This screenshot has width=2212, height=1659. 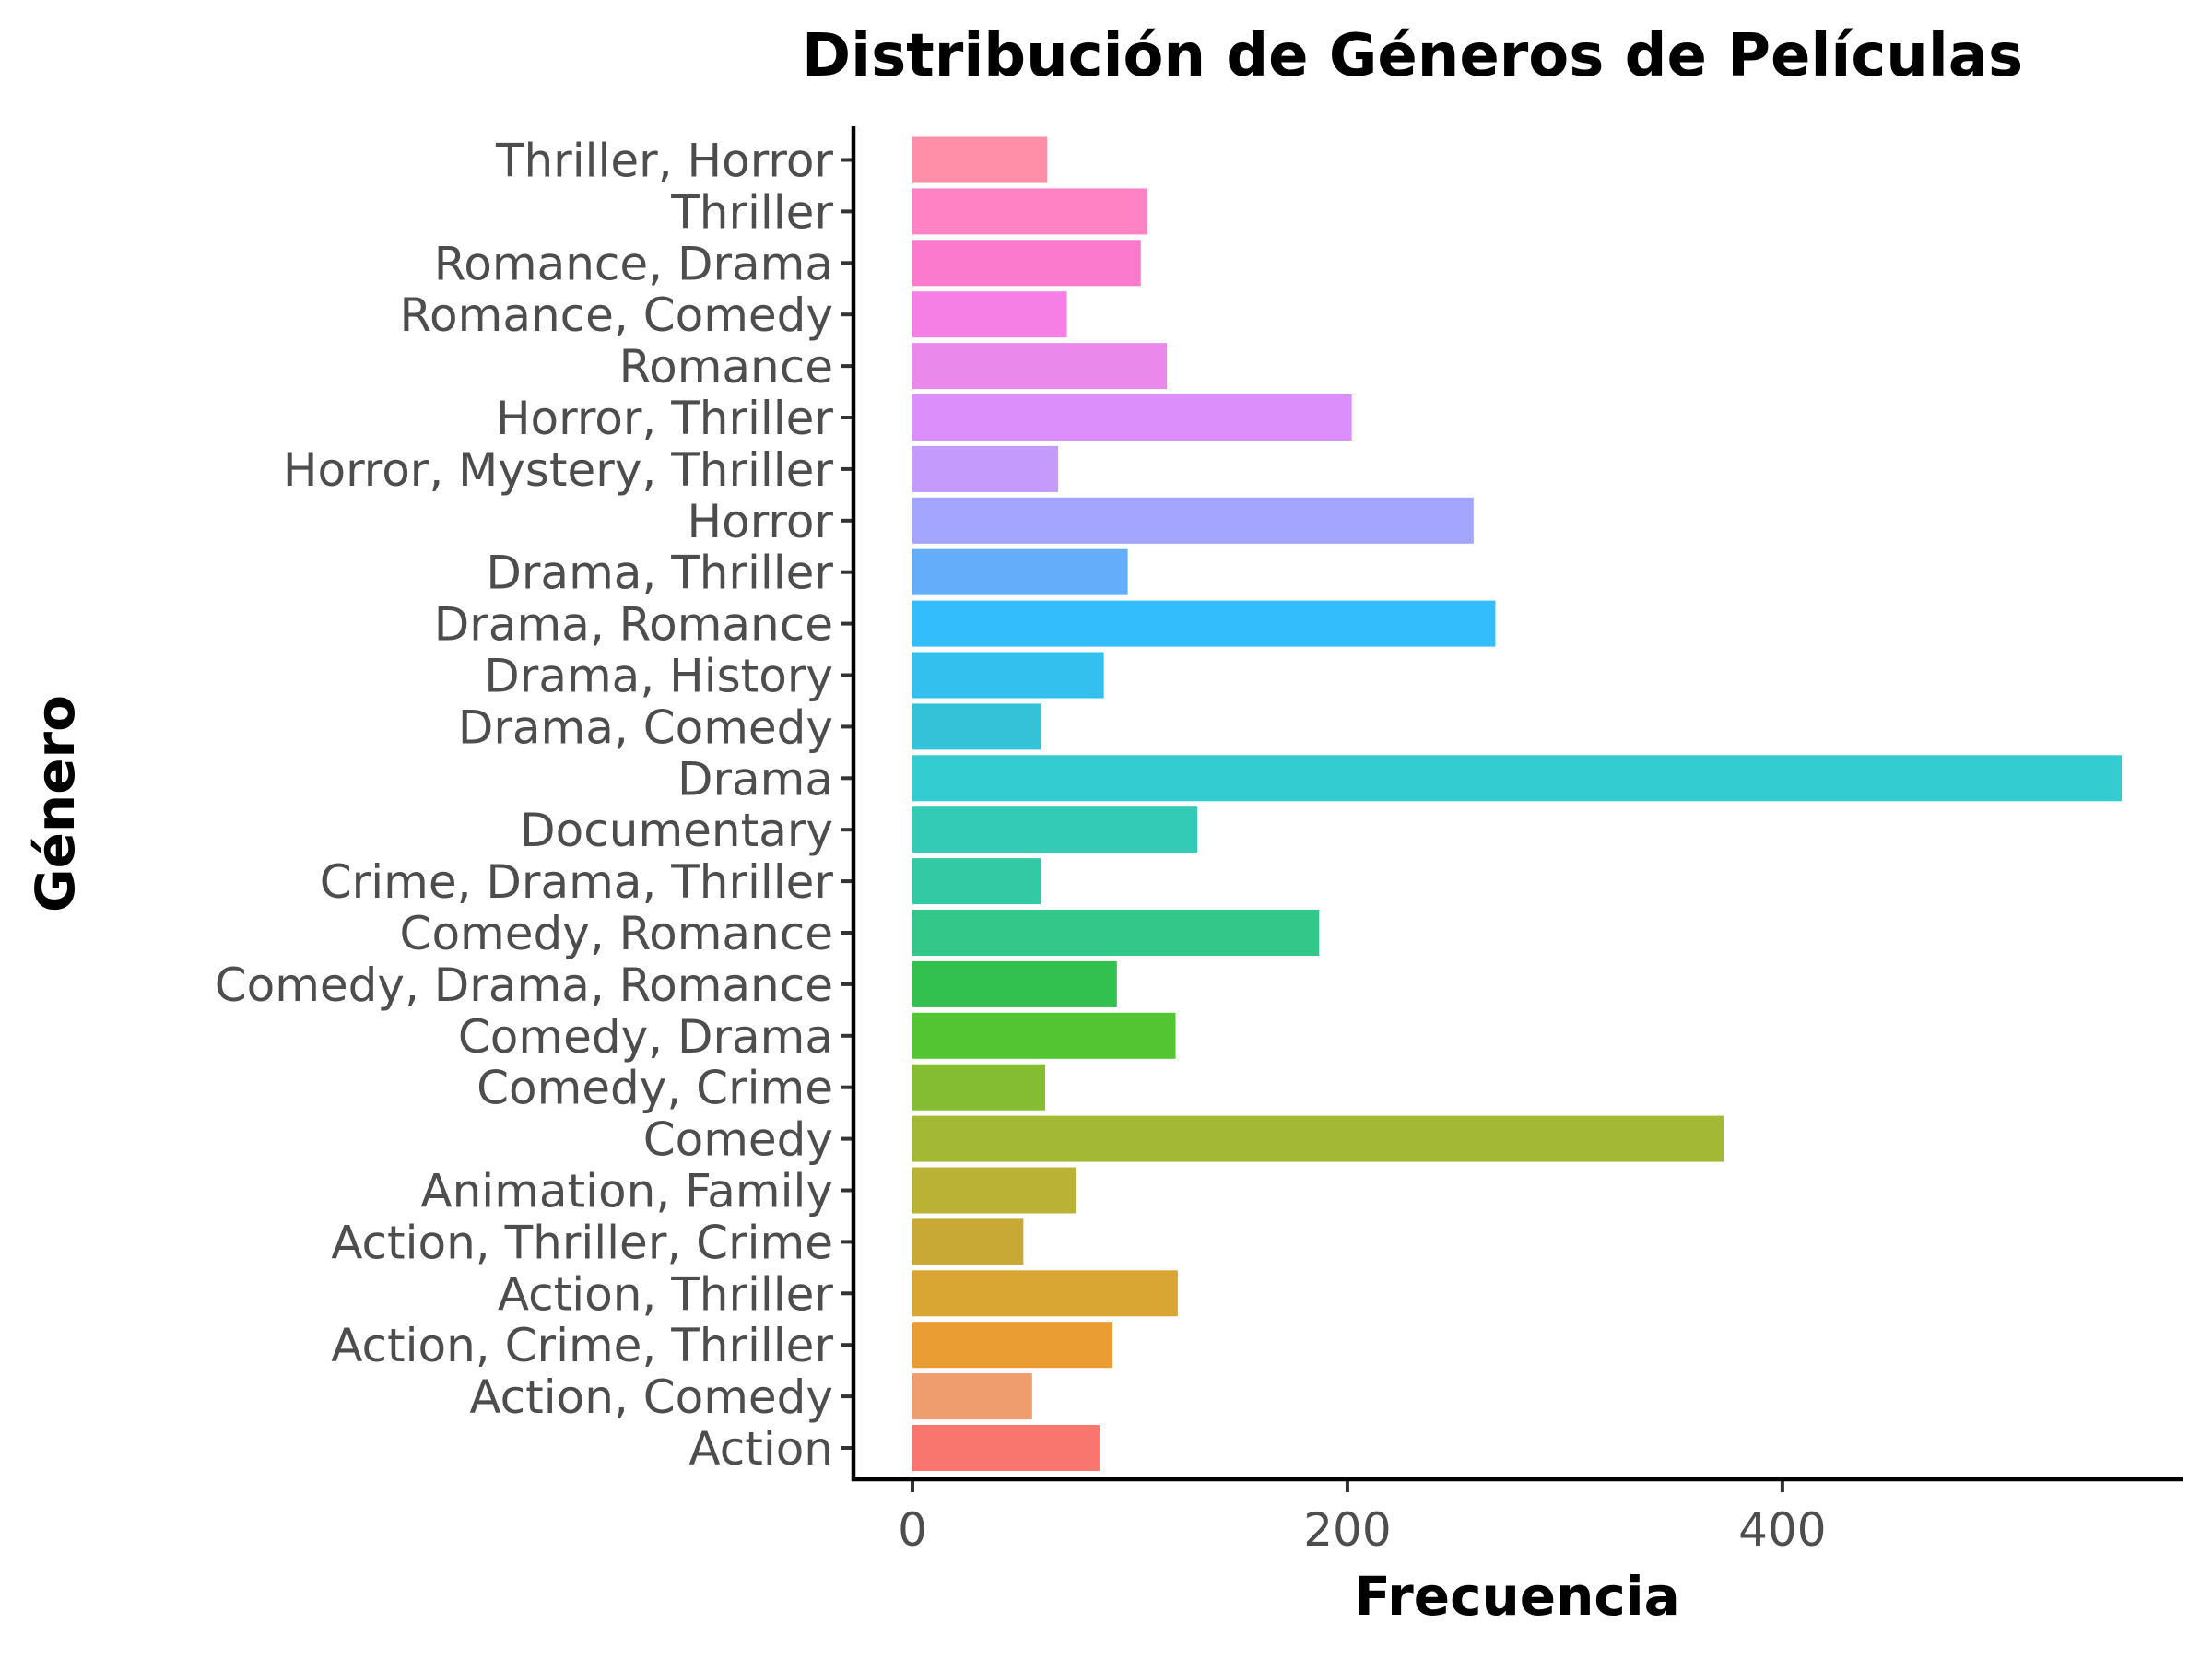 I want to click on bar-romance-drama, so click(x=1026, y=263).